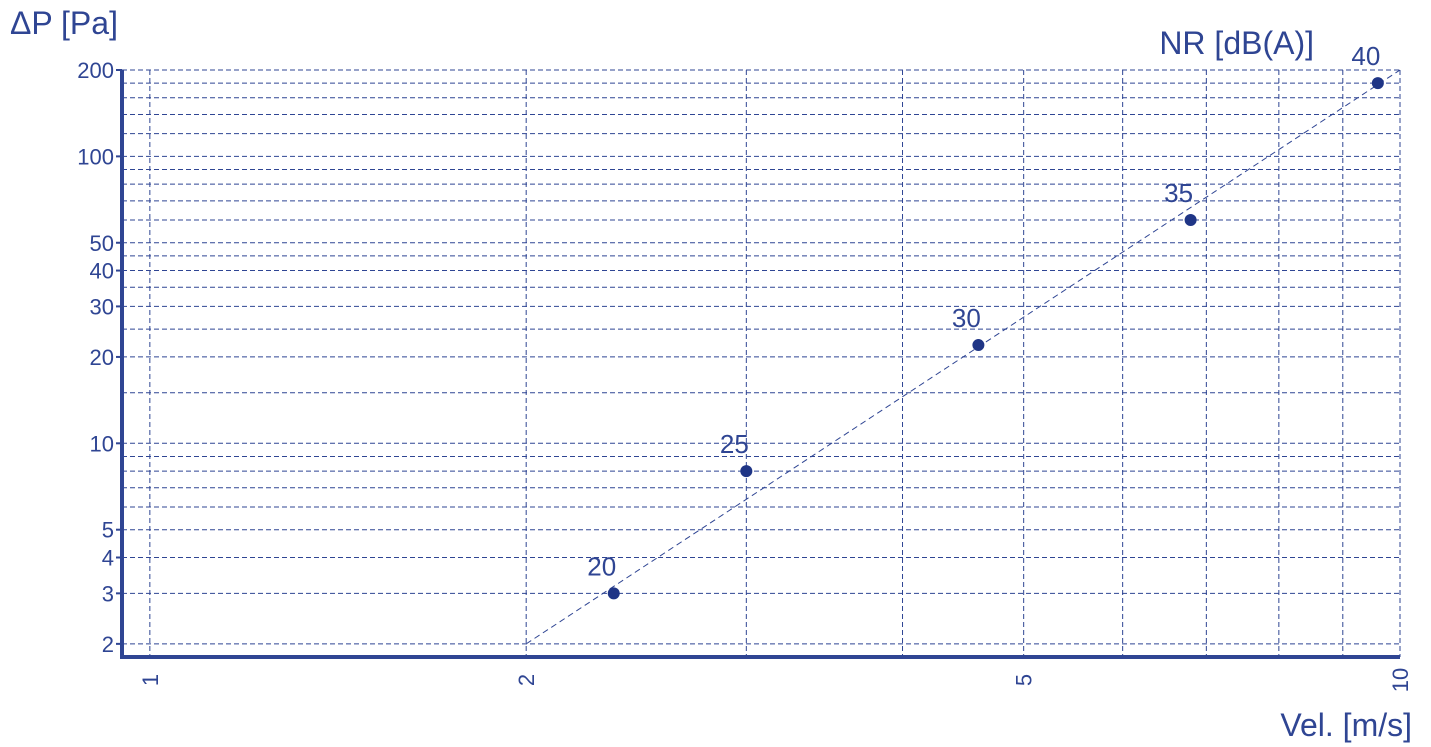  I want to click on data-point-label: 40, so click(1365, 56).